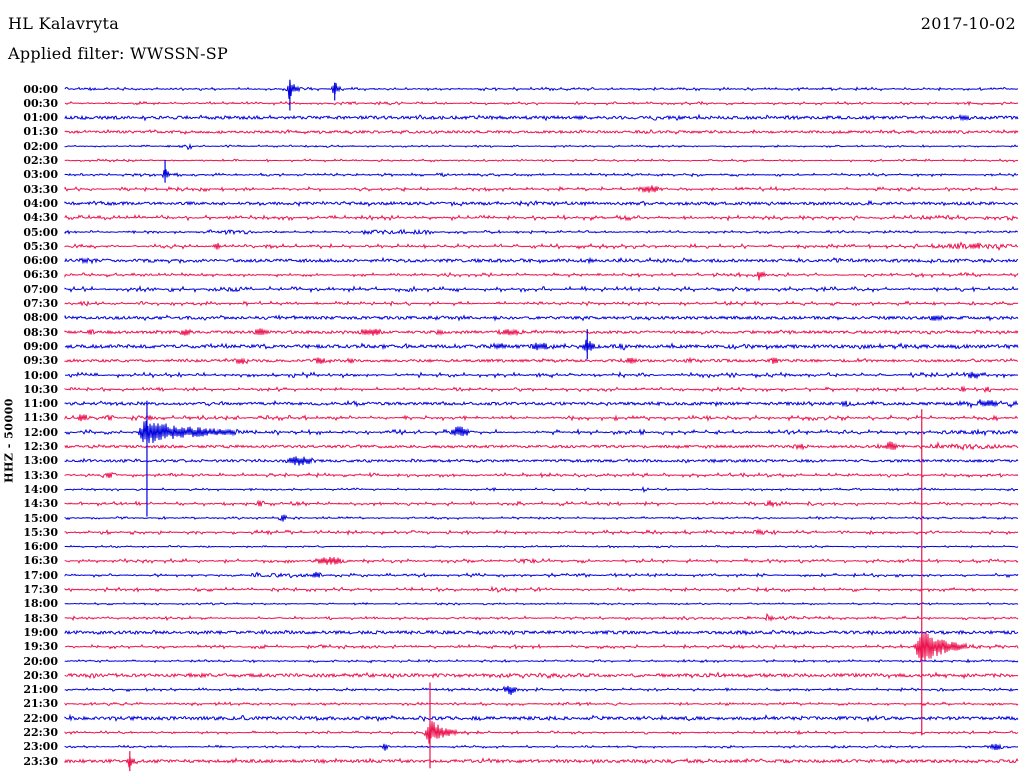 The image size is (1024, 780). Describe the element at coordinates (541, 661) in the screenshot. I see `trace-20:00` at that location.